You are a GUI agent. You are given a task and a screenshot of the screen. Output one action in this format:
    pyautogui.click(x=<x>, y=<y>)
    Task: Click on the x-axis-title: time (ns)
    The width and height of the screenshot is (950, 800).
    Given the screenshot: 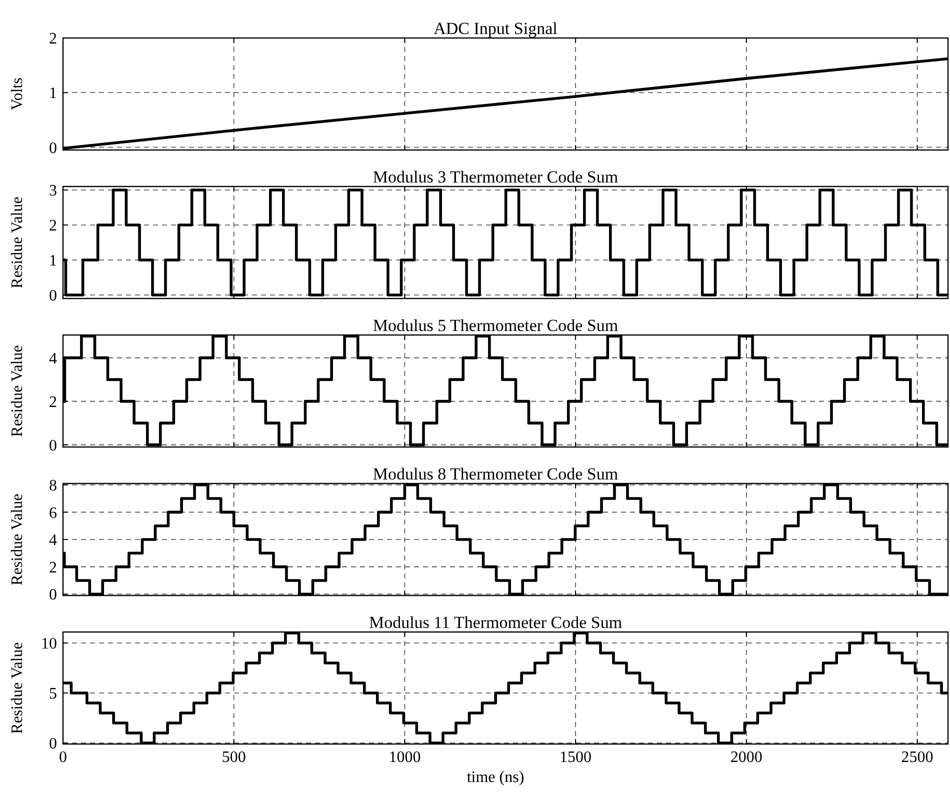 What is the action you would take?
    pyautogui.click(x=495, y=777)
    